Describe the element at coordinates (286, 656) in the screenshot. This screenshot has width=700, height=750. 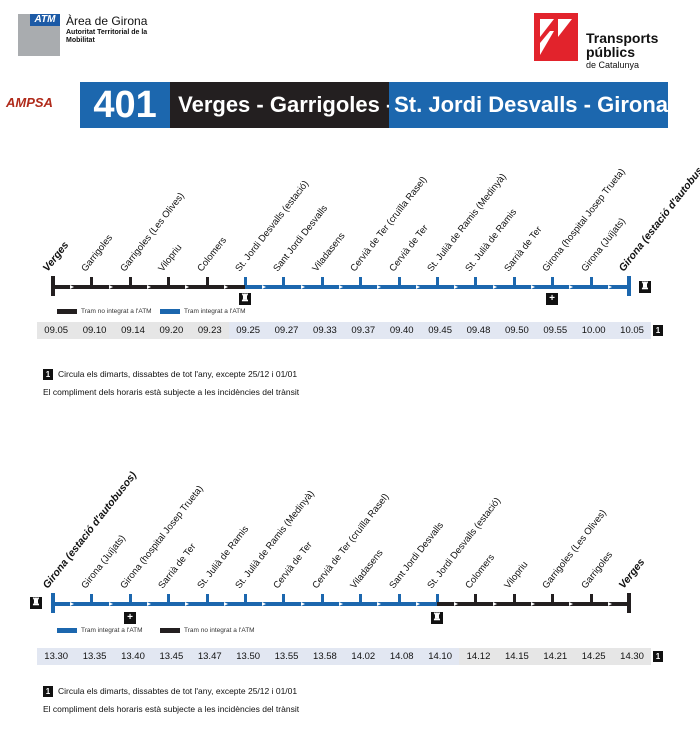
I see `time-cell: 13.55` at that location.